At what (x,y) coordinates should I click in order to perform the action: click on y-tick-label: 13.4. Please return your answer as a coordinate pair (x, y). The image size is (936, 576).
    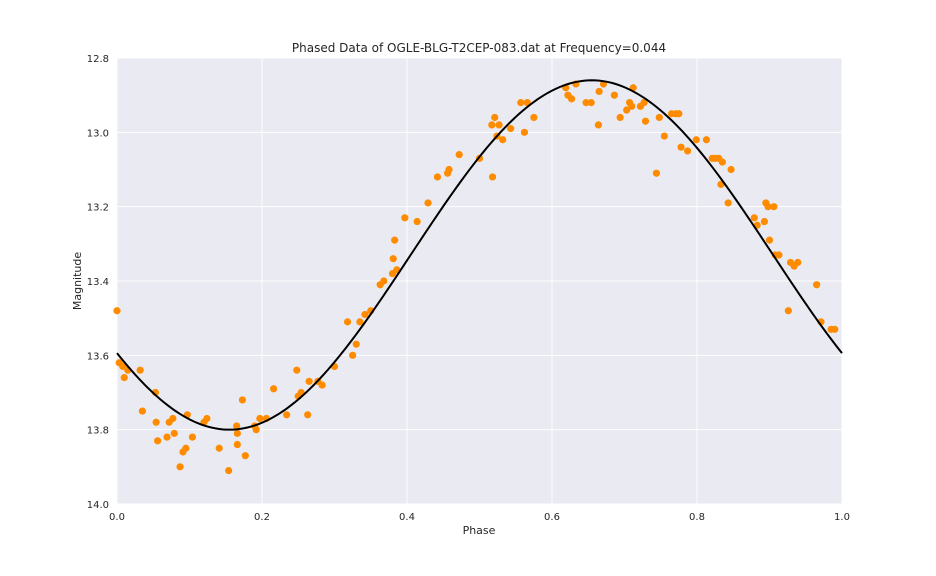
    Looking at the image, I should click on (98, 282).